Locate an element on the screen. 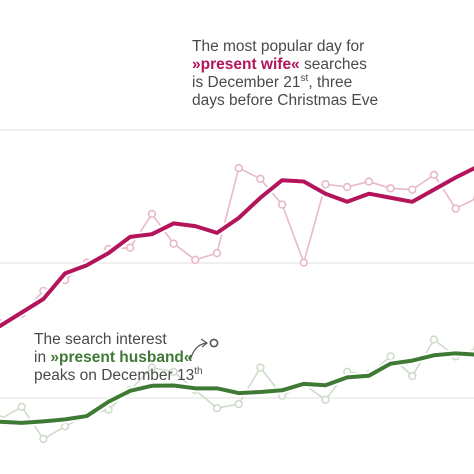 The height and width of the screenshot is (474, 474). series-label-present-wife: »present wife« is located at coordinates (246, 64).